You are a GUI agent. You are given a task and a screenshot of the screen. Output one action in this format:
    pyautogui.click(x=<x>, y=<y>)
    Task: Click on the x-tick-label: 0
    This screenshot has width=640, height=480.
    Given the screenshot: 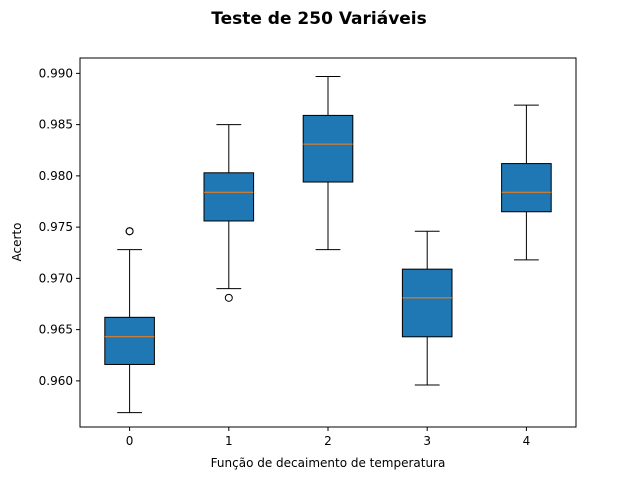 What is the action you would take?
    pyautogui.click(x=130, y=441)
    